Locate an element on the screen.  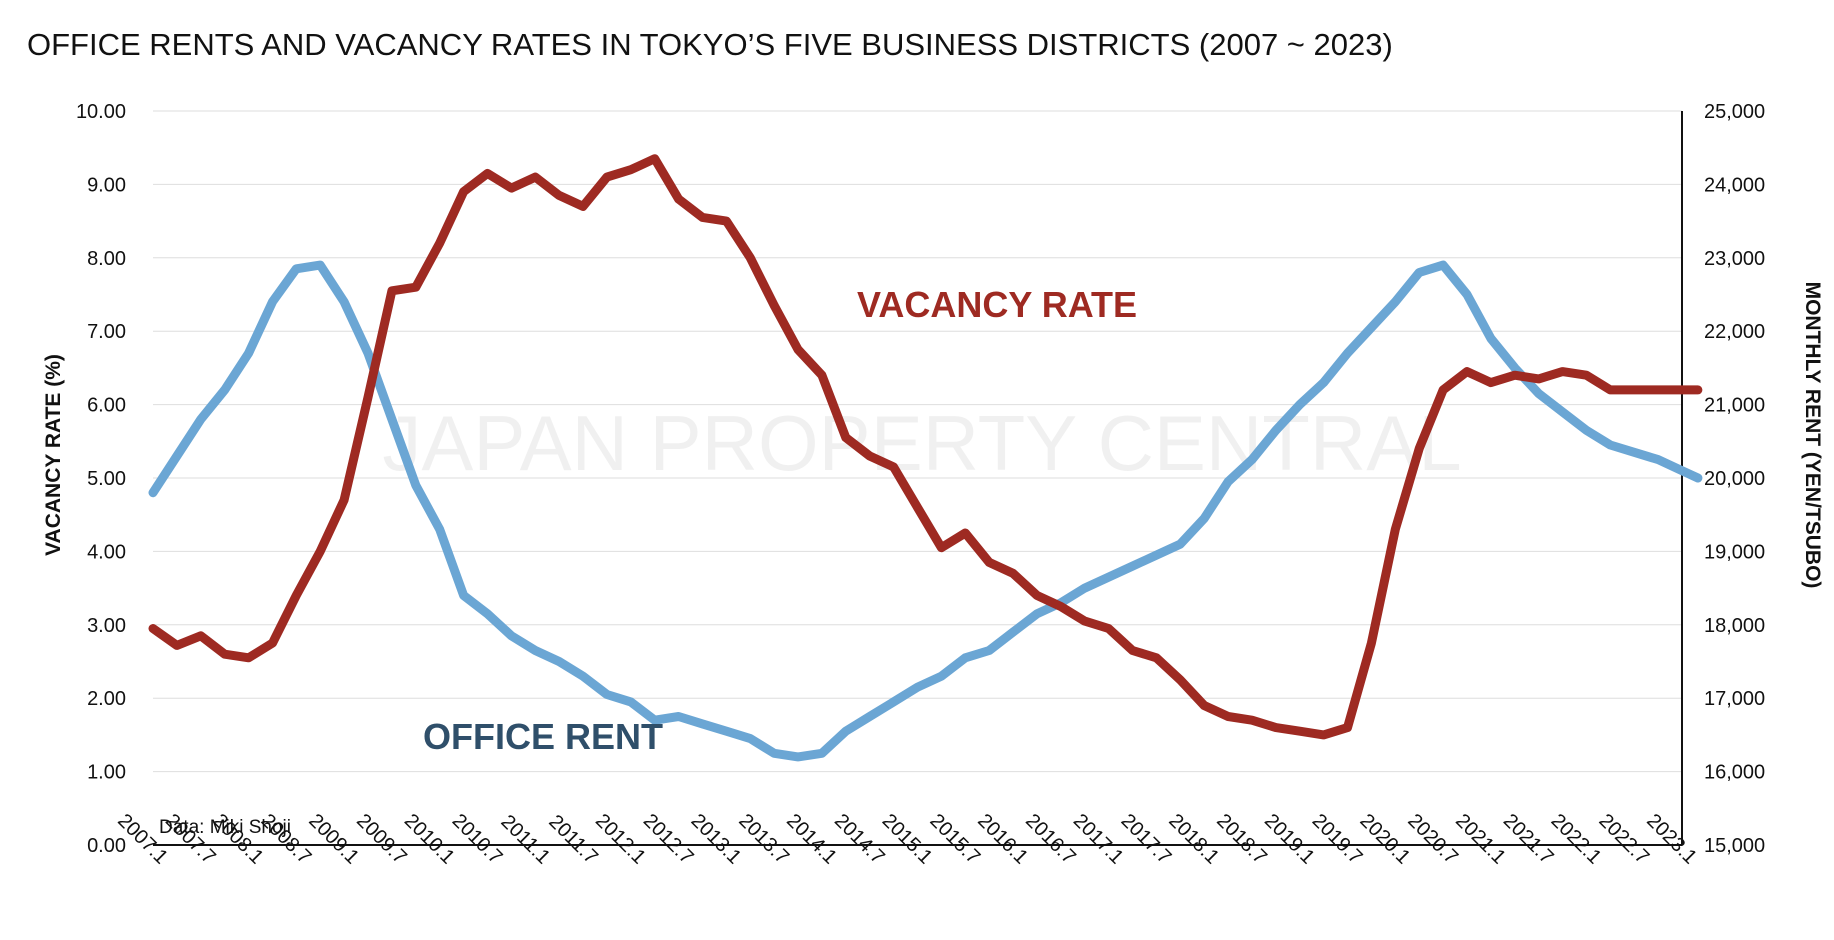
x-tick-label: 2013.7 is located at coordinates (763, 839).